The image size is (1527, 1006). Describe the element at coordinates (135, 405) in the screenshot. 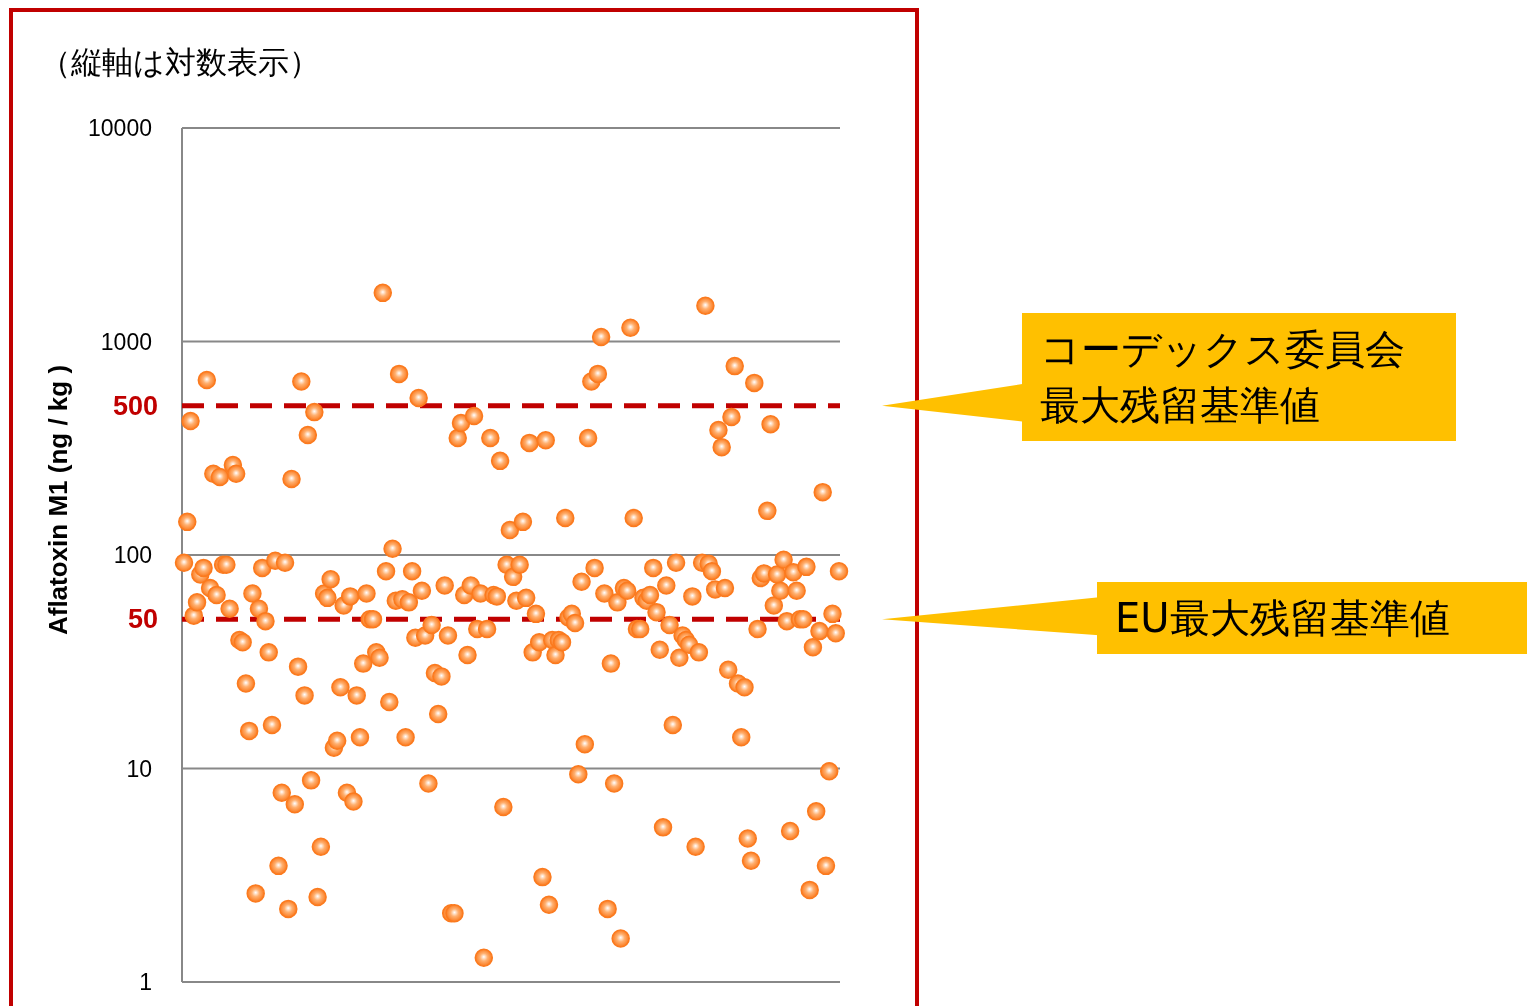

I see `ref-line-label: 500` at that location.